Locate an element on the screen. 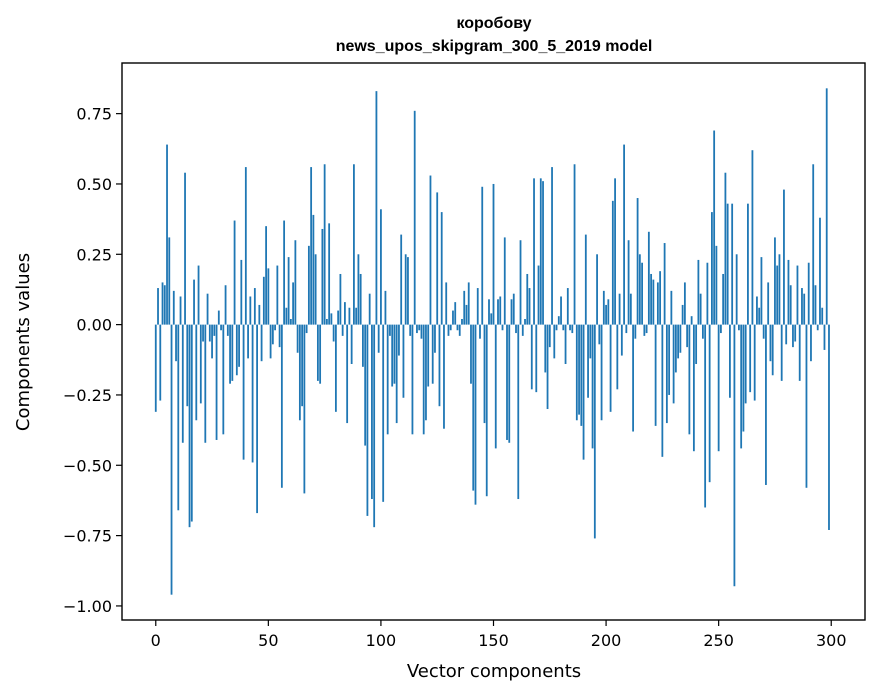  chart-subtitle: news_upos_skipgram_300_5_2019 model is located at coordinates (494, 46).